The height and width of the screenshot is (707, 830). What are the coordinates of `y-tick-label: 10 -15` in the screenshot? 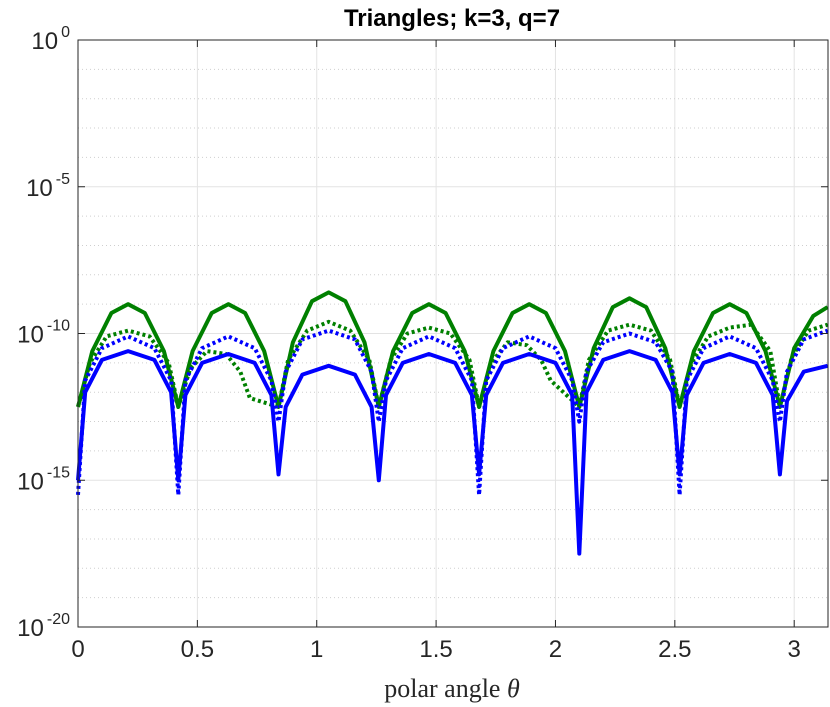 It's located at (43, 479).